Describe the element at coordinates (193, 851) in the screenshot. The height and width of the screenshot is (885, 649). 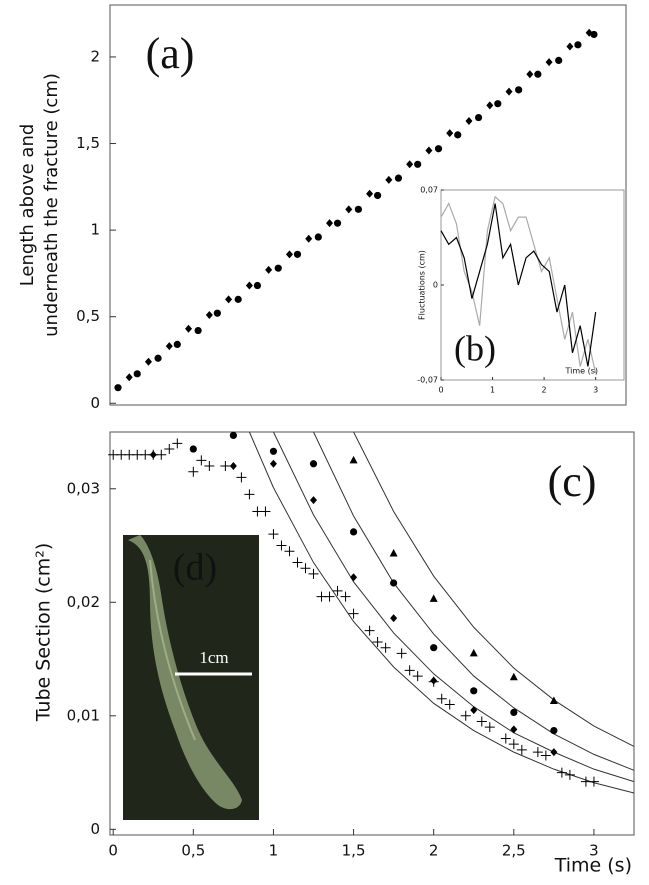
I see `x-tick-label: 0,5` at that location.